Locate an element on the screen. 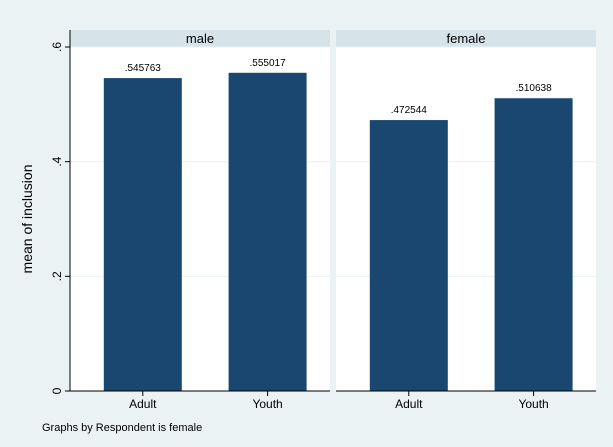  value-label: .472544 is located at coordinates (409, 110).